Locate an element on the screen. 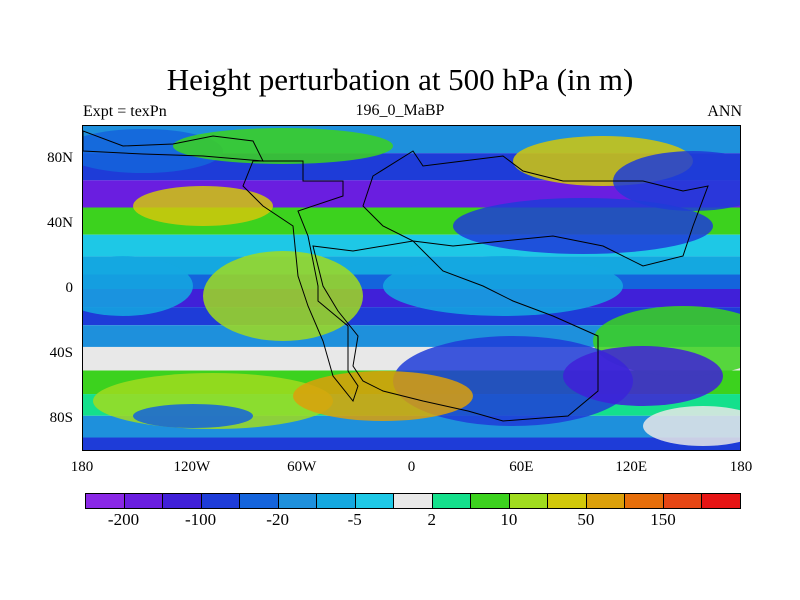  contour-band is located at coordinates (411, 443).